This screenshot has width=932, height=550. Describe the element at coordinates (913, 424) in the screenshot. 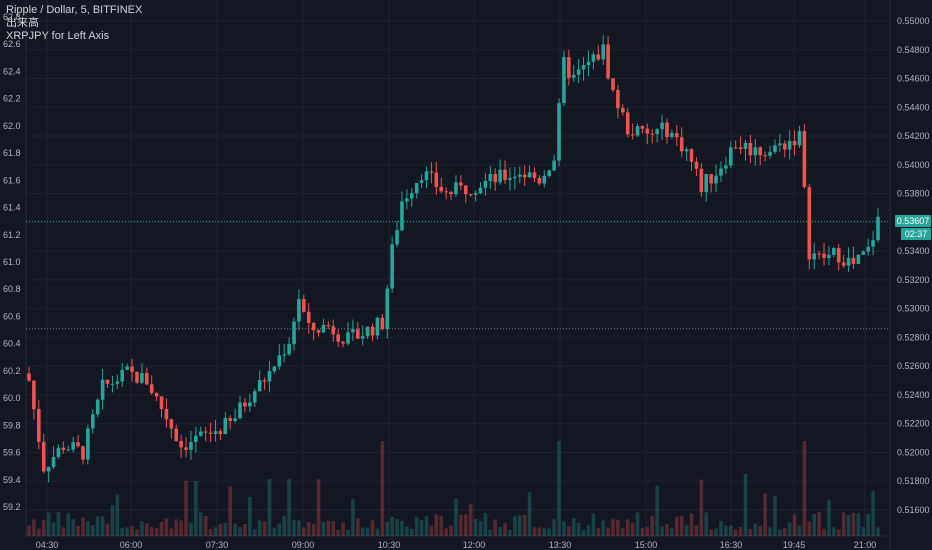

I see `right-axis-tick-label: 0.52200` at that location.